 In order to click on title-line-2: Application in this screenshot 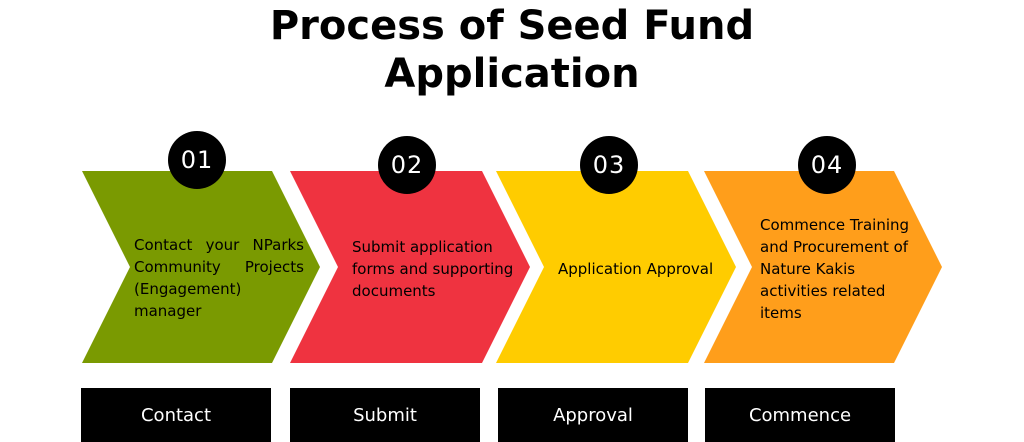, I will do `click(512, 74)`.